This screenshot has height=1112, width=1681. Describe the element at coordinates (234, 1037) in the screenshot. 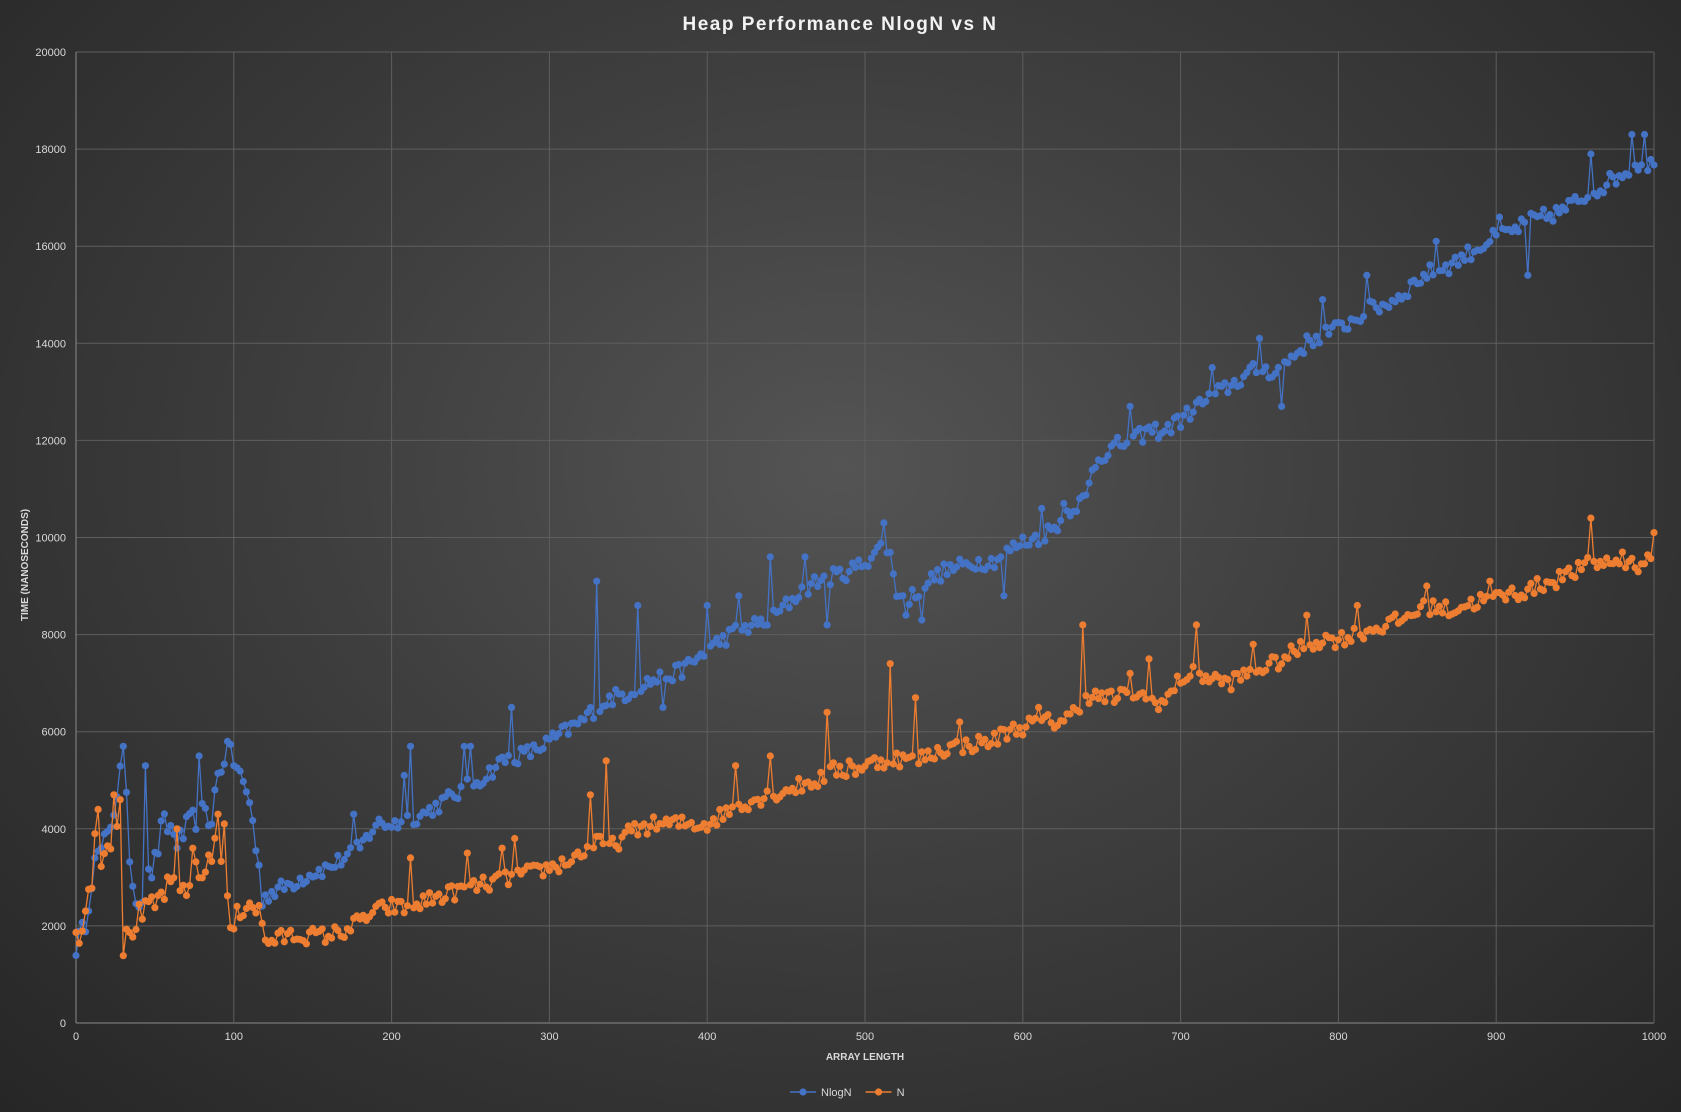

I see `x-tick-label: 100` at that location.